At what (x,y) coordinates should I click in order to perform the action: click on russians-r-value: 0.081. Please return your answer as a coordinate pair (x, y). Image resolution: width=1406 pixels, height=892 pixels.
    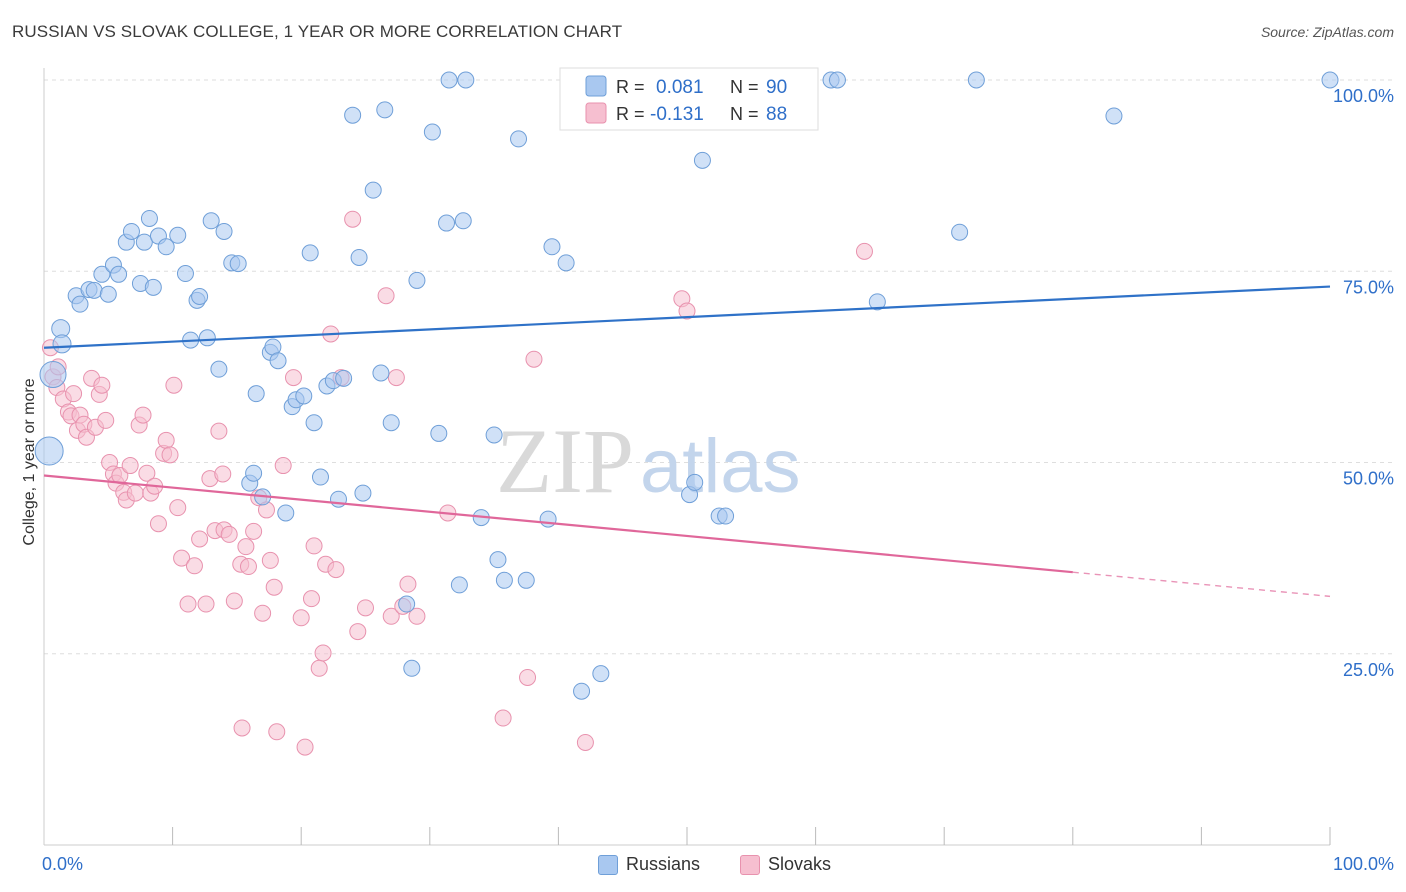
    Looking at the image, I should click on (680, 87).